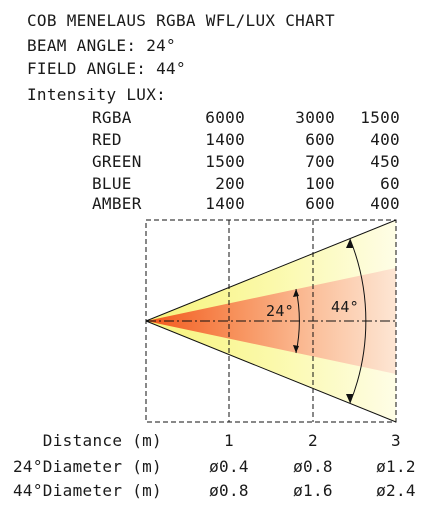 The image size is (427, 512). I want to click on distance-value: 2, so click(313, 440).